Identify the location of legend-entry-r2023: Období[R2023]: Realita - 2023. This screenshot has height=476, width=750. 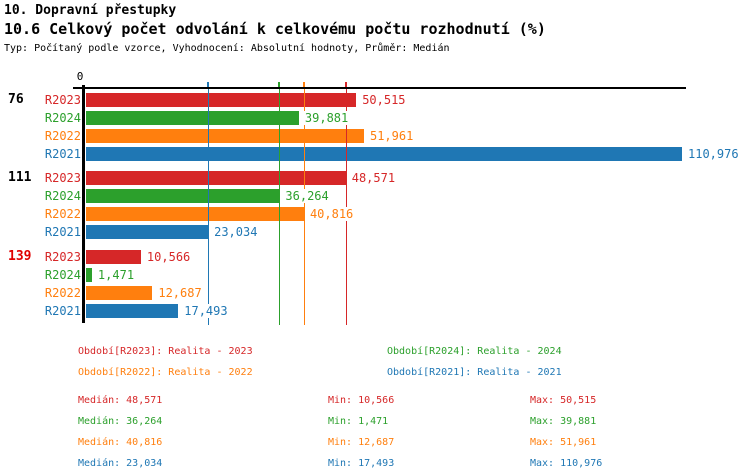
(165, 351).